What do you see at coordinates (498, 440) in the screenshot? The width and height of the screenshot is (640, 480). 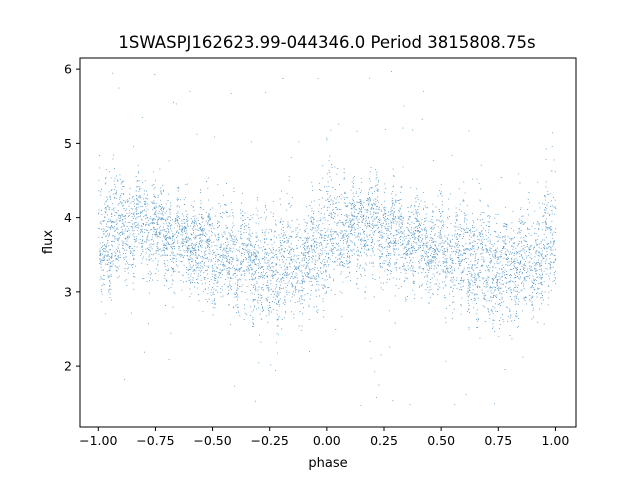 I see `x-tick-label: 0.75` at bounding box center [498, 440].